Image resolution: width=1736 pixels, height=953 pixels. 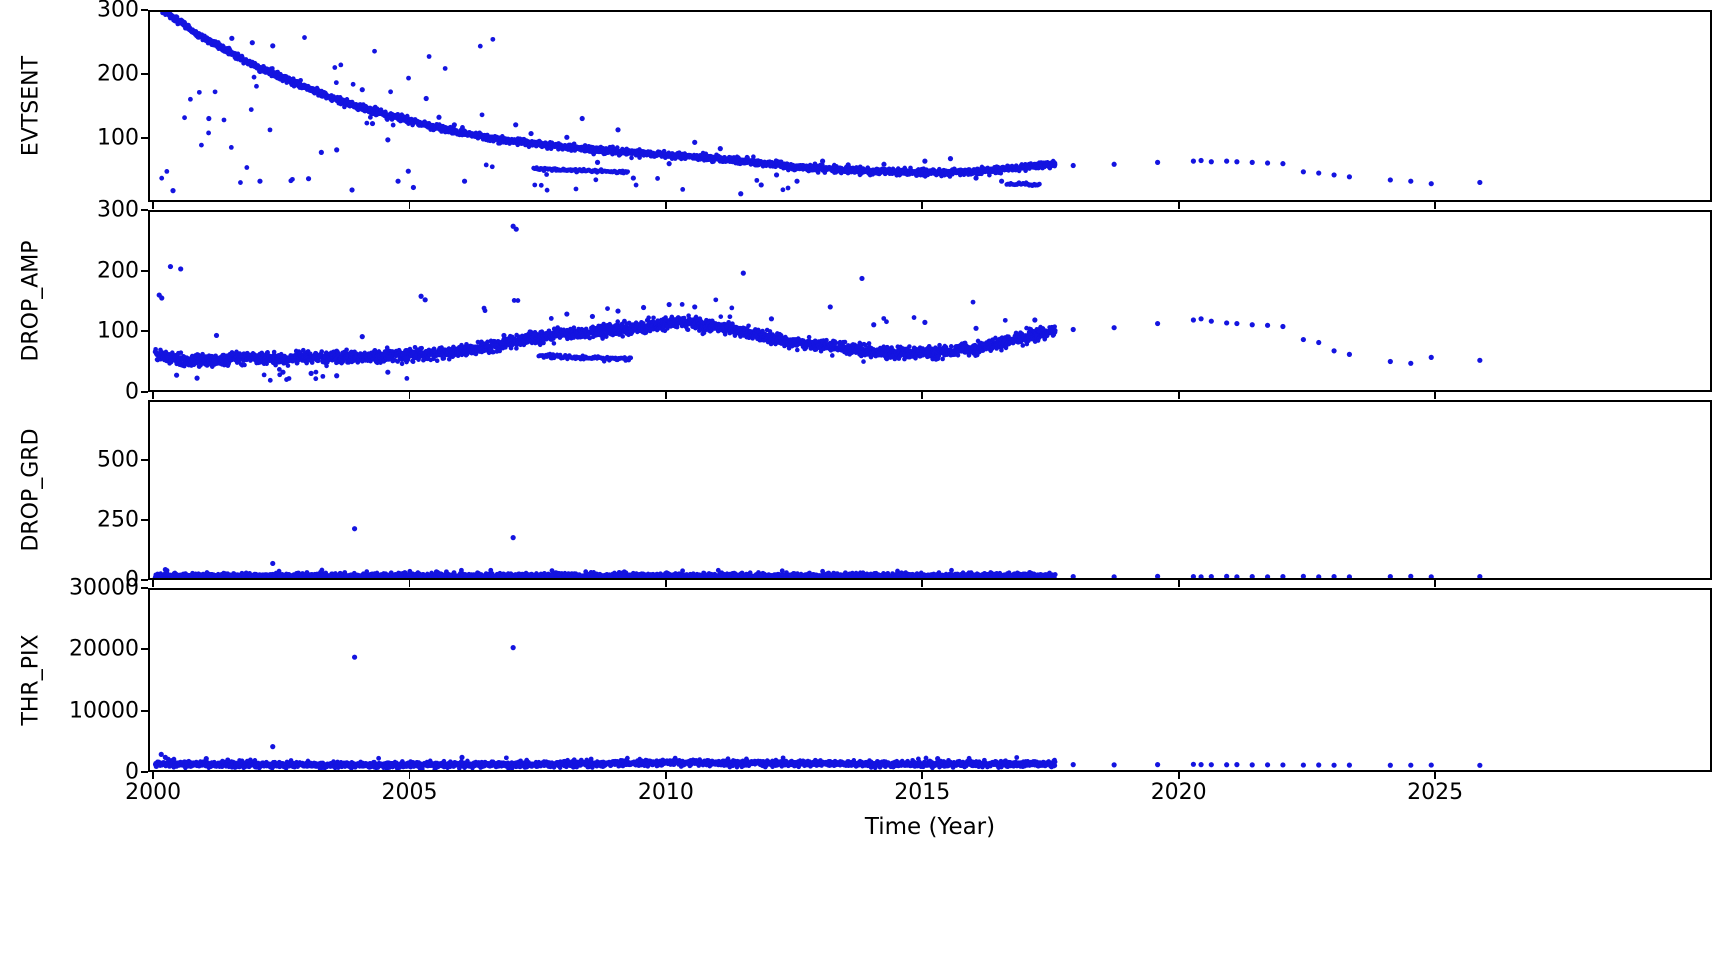 I want to click on y-axis-title-drop-amp: DROP_AMP, so click(x=31, y=301).